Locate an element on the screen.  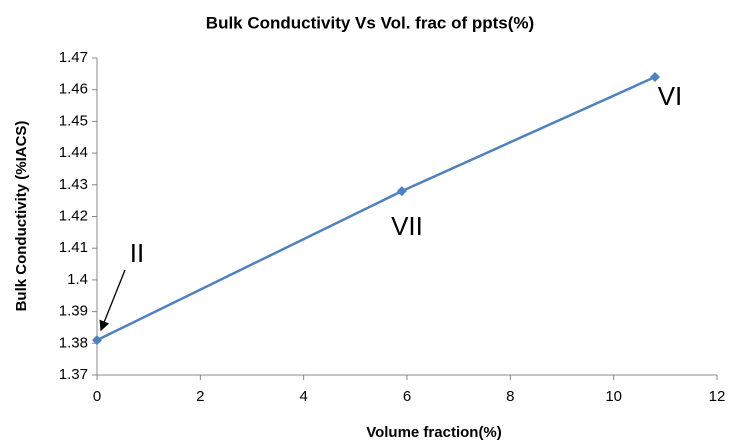
y-tick-label: 1.45 is located at coordinates (73, 120).